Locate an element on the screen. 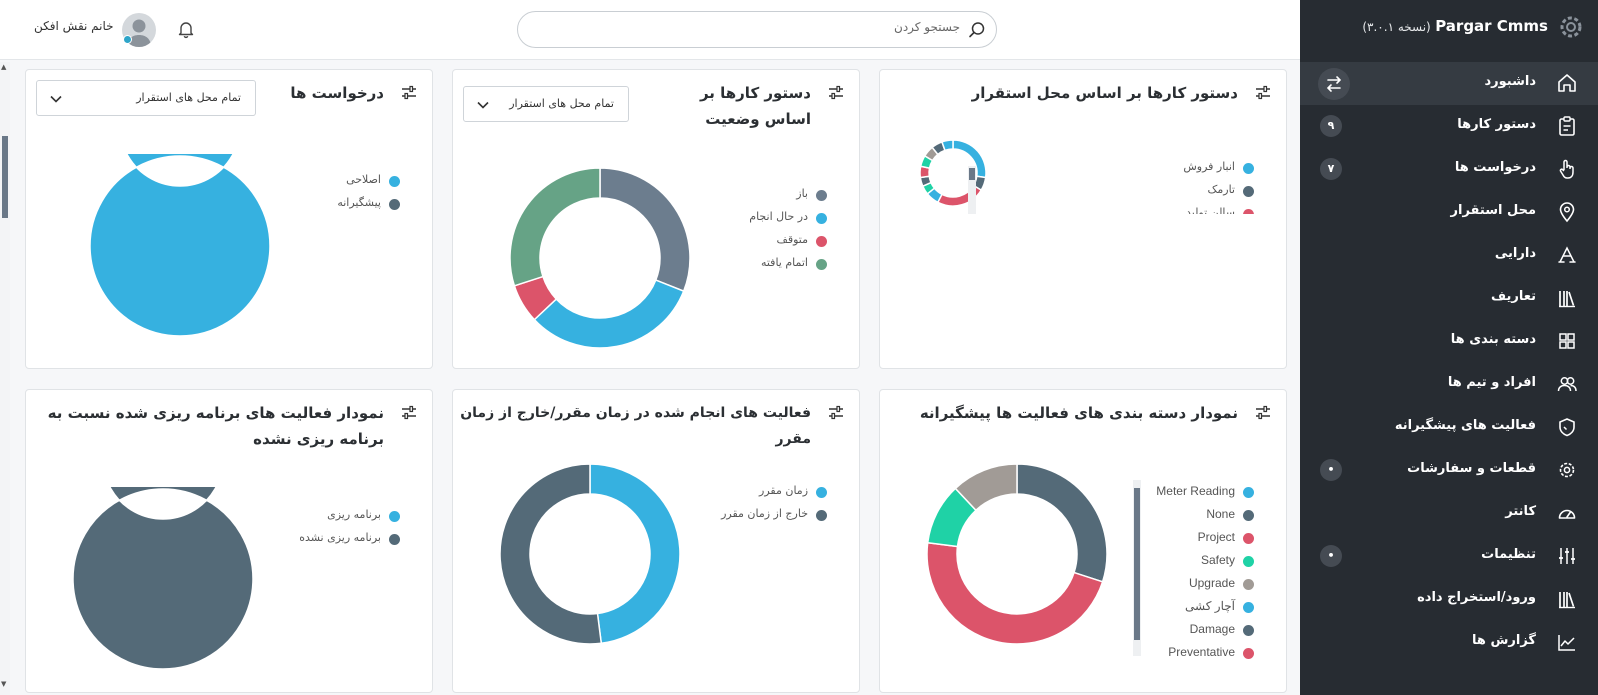  legend-label: Damage is located at coordinates (1212, 629).